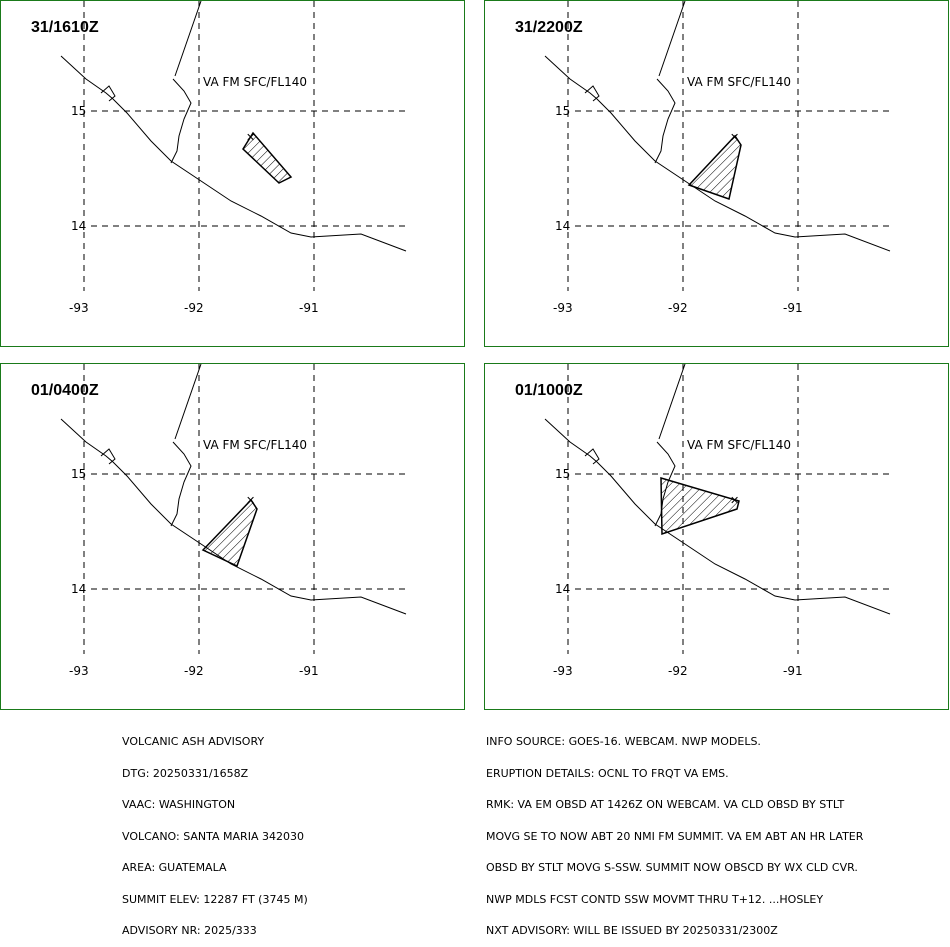 Image resolution: width=950 pixels, height=947 pixels. I want to click on panel-title: 31/1610Z, so click(65, 27).